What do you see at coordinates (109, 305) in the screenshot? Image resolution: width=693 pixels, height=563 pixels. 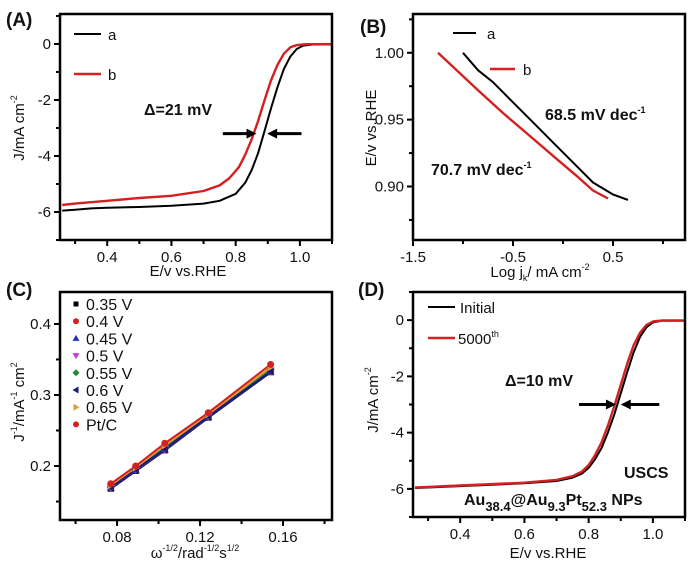 I see `legend-label: 0.35 V` at bounding box center [109, 305].